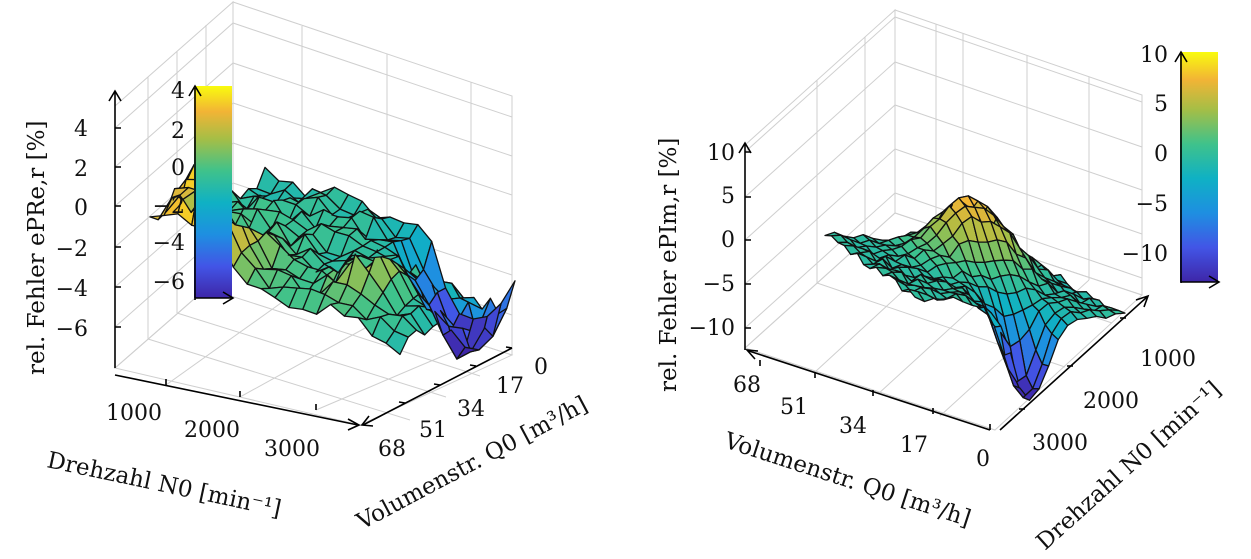 The image size is (1251, 559). Describe the element at coordinates (72, 329) in the screenshot. I see `left-z-tick: −6` at that location.